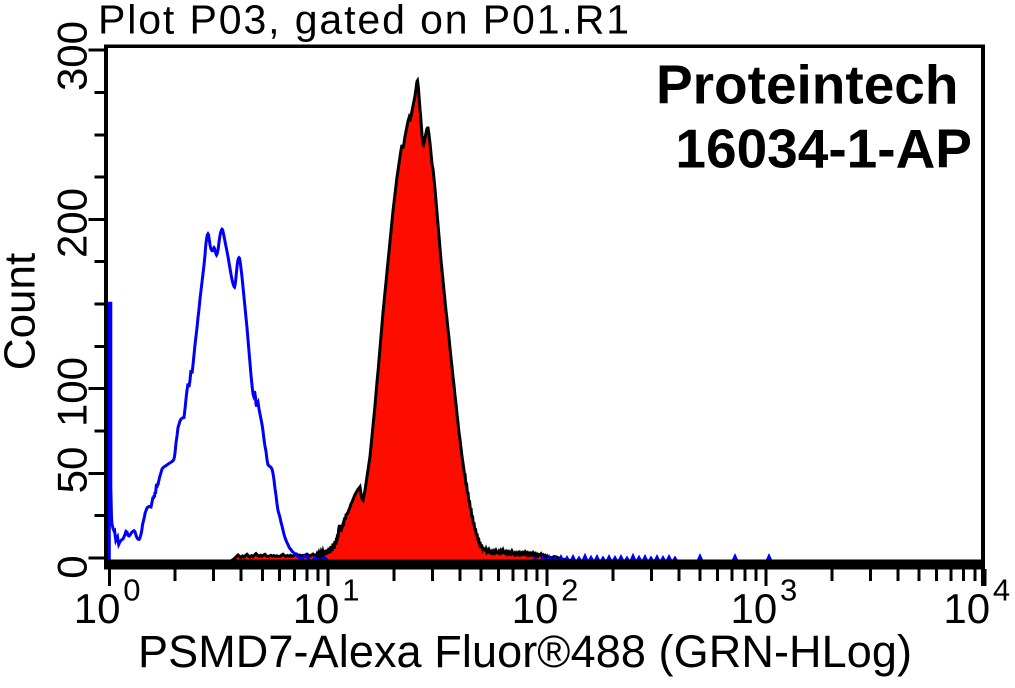 The image size is (1015, 688). What do you see at coordinates (569, 590) in the screenshot?
I see `svg-text: 2` at bounding box center [569, 590].